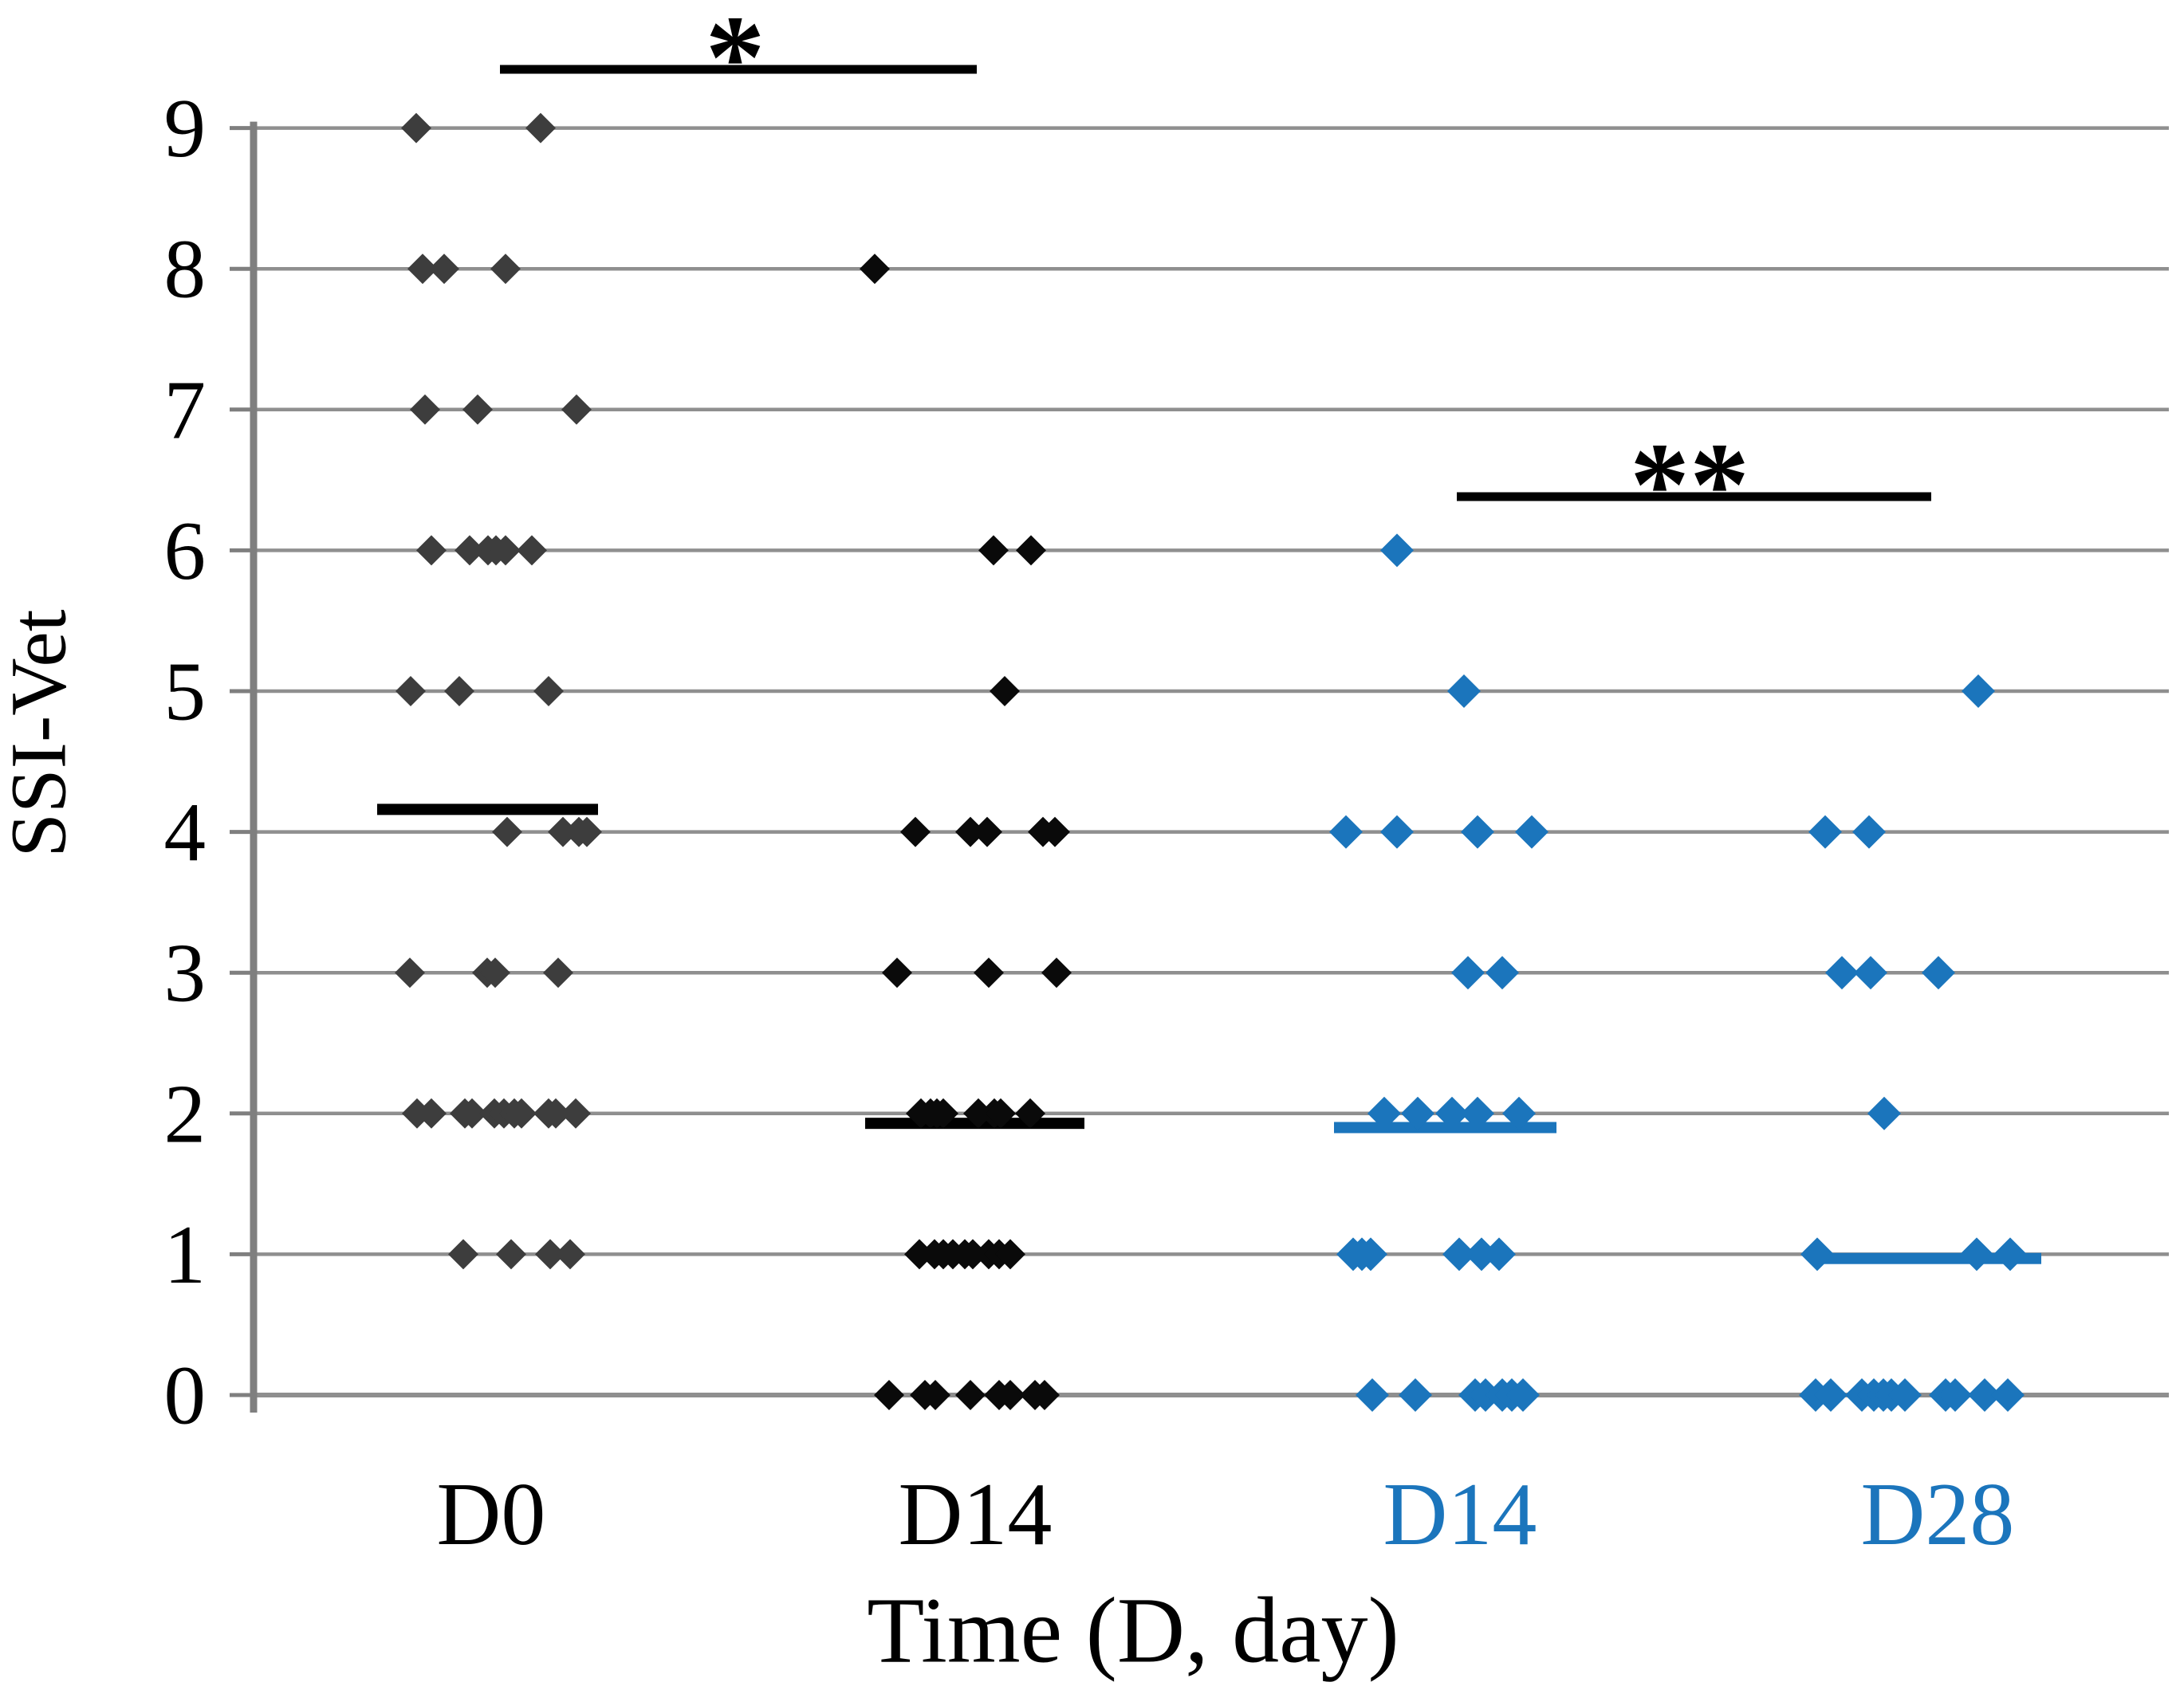 Image resolution: width=2184 pixels, height=1686 pixels. What do you see at coordinates (185, 1255) in the screenshot?
I see `y-tick-label: 1` at bounding box center [185, 1255].